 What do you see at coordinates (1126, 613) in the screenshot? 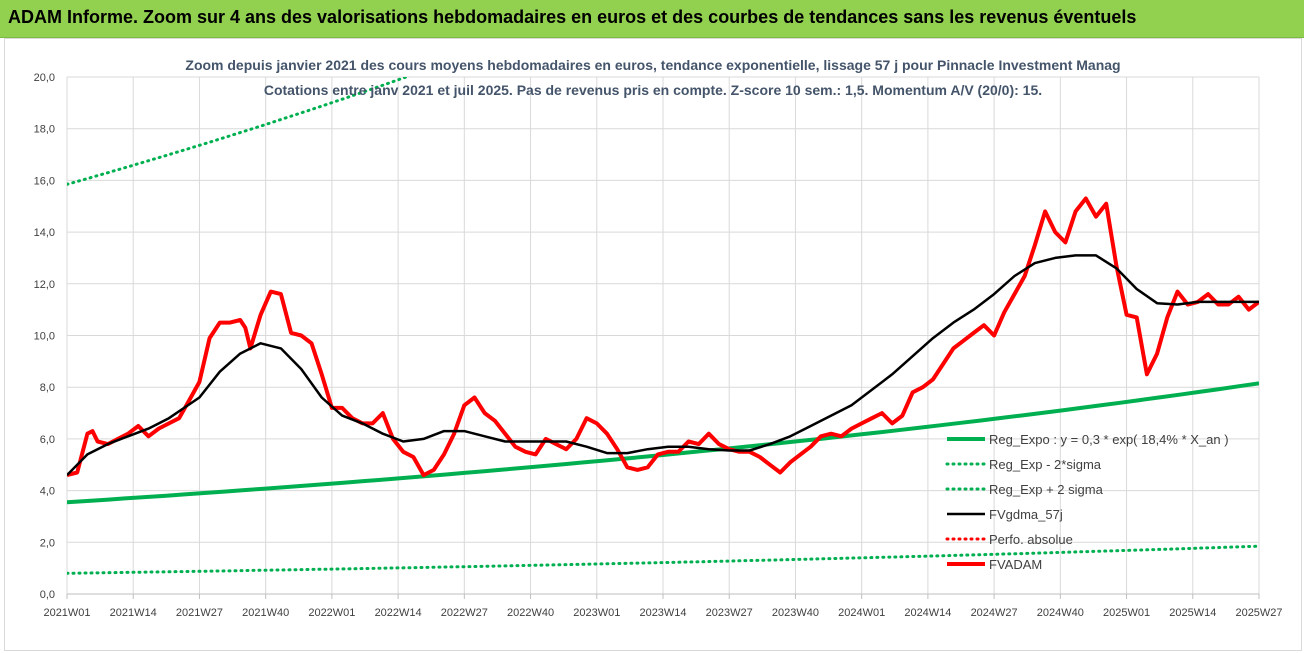
I see `x-tick-label: 2025W01` at bounding box center [1126, 613].